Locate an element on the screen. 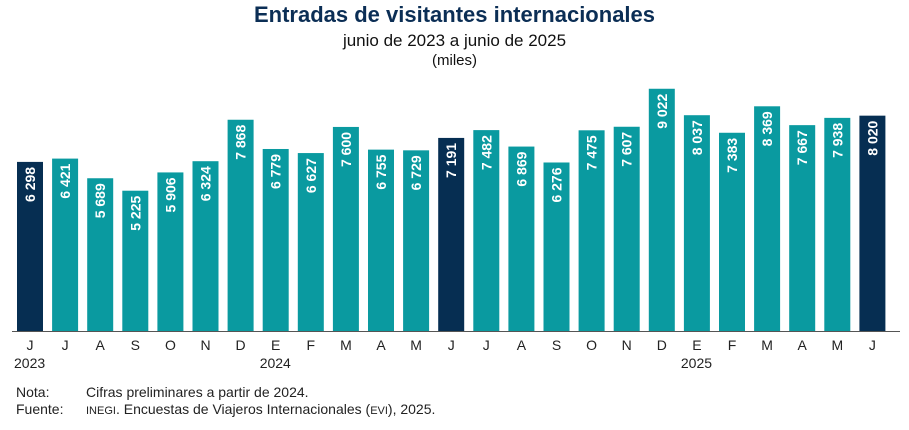 The height and width of the screenshot is (430, 909). chart-title: Entradas de visitantes internacionales is located at coordinates (454, 14).